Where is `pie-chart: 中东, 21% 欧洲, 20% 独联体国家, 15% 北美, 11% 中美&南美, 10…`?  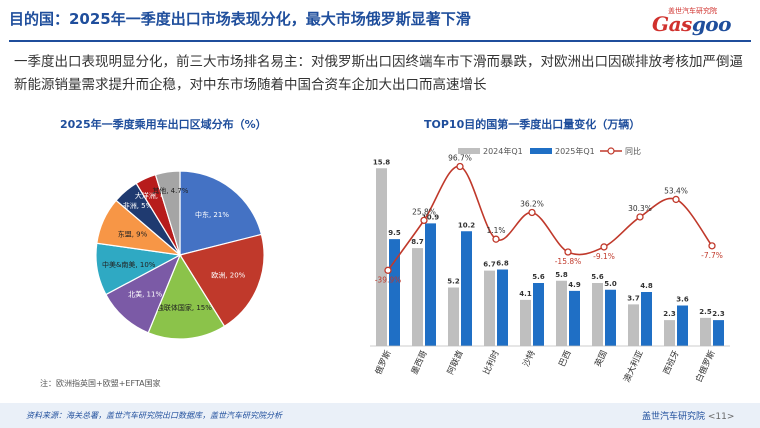
pie-chart: 中东, 21% 欧洲, 20% 独联体国家, 15% 北美, 11% 中美&南美, 10… is located at coordinates (180, 255).